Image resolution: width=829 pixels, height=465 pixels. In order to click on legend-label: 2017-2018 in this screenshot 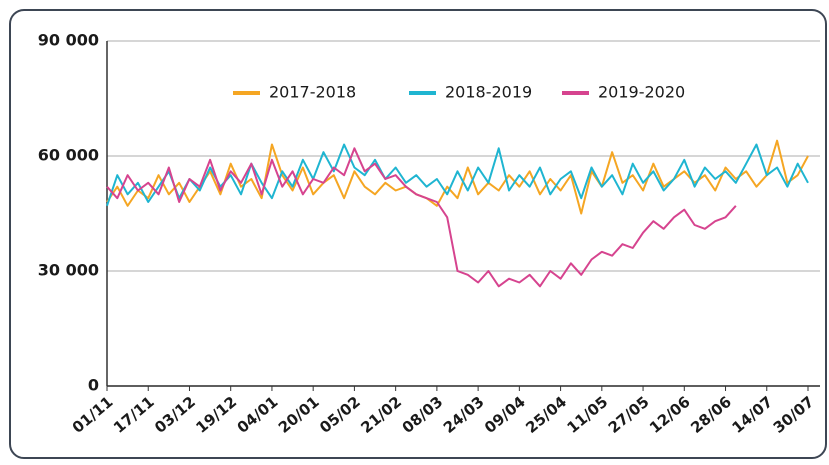, I will do `click(312, 92)`.